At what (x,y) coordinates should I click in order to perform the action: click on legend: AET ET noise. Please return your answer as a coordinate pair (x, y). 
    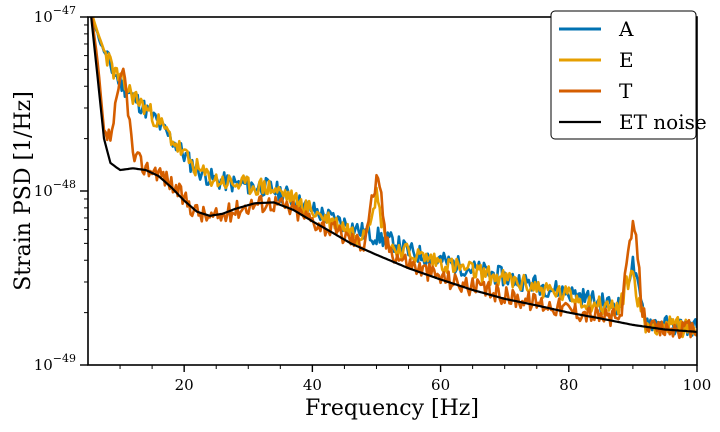
    Looking at the image, I should click on (628, 75).